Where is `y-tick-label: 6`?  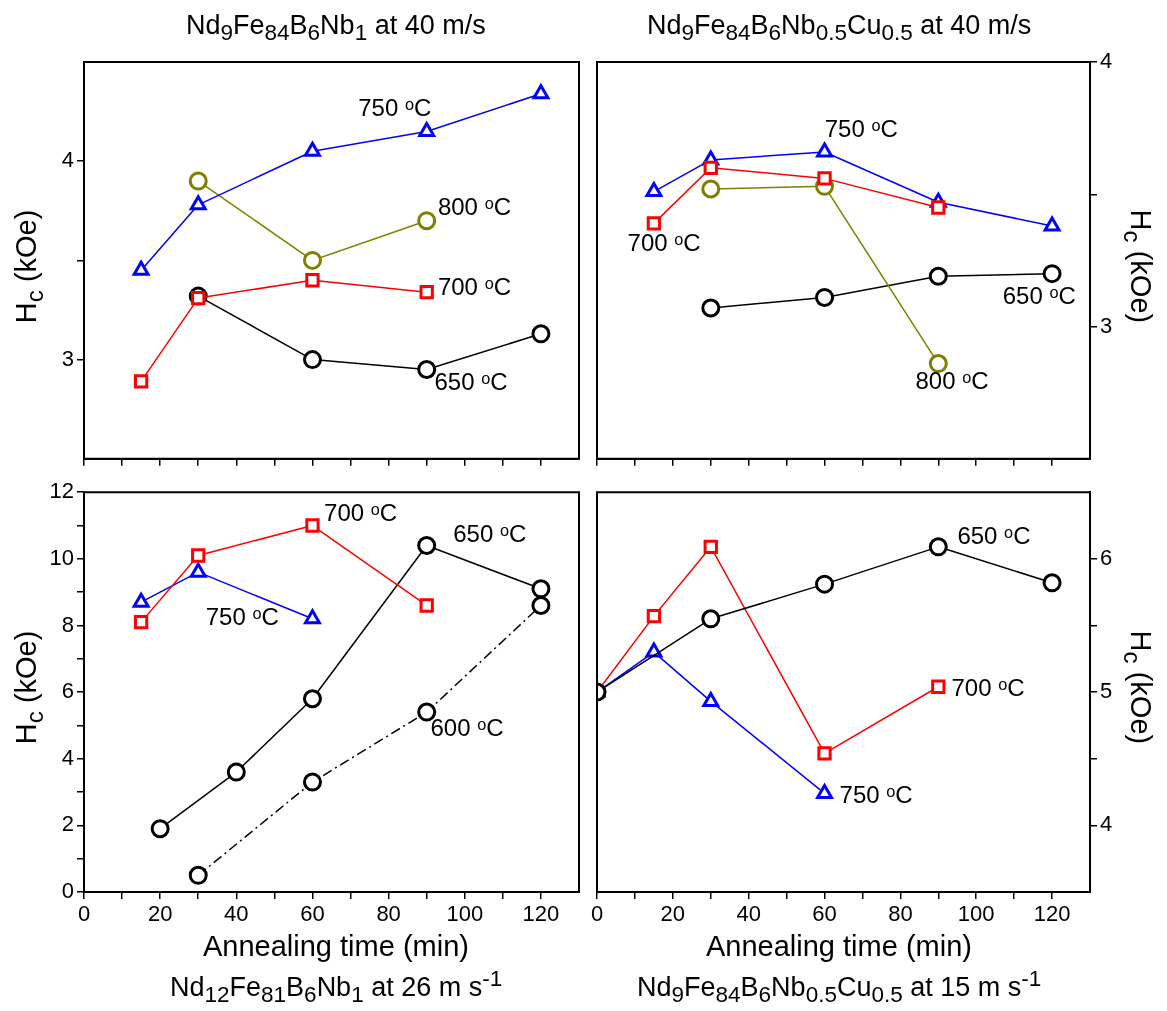 y-tick-label: 6 is located at coordinates (67, 691).